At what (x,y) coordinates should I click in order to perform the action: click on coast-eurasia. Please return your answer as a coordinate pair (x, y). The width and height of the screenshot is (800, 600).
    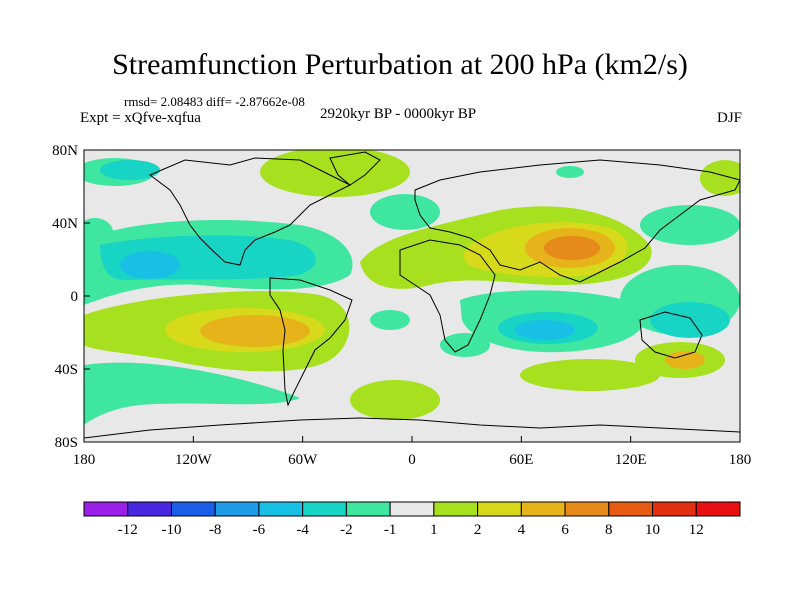
    Looking at the image, I should click on (577, 221).